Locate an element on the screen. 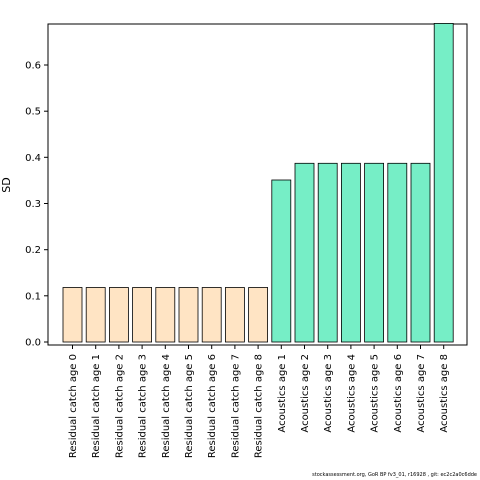 The image size is (480, 480). x-tick-label-14: Acoustics age 6 is located at coordinates (398, 393).